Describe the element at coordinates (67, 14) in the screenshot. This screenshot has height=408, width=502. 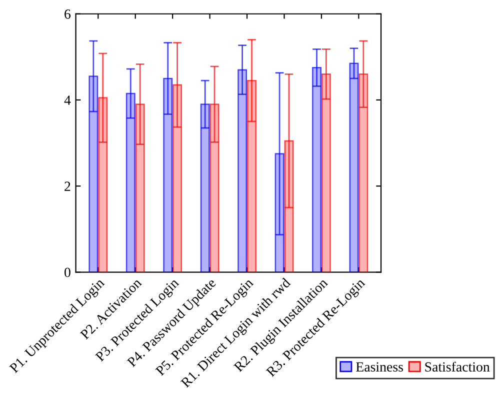
I see `y-tick-label: 6` at that location.